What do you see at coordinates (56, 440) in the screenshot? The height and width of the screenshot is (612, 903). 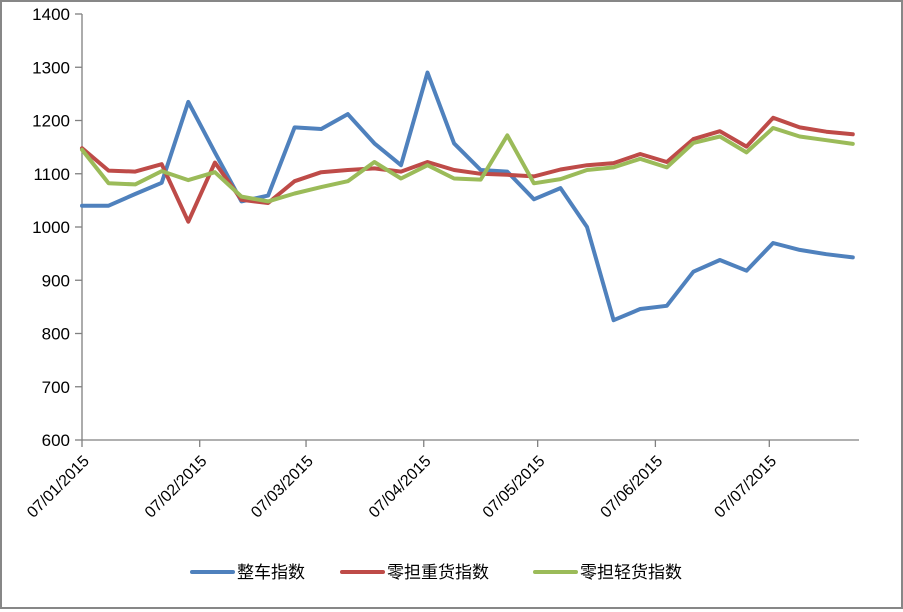 I see `y-tick-label: 600` at bounding box center [56, 440].